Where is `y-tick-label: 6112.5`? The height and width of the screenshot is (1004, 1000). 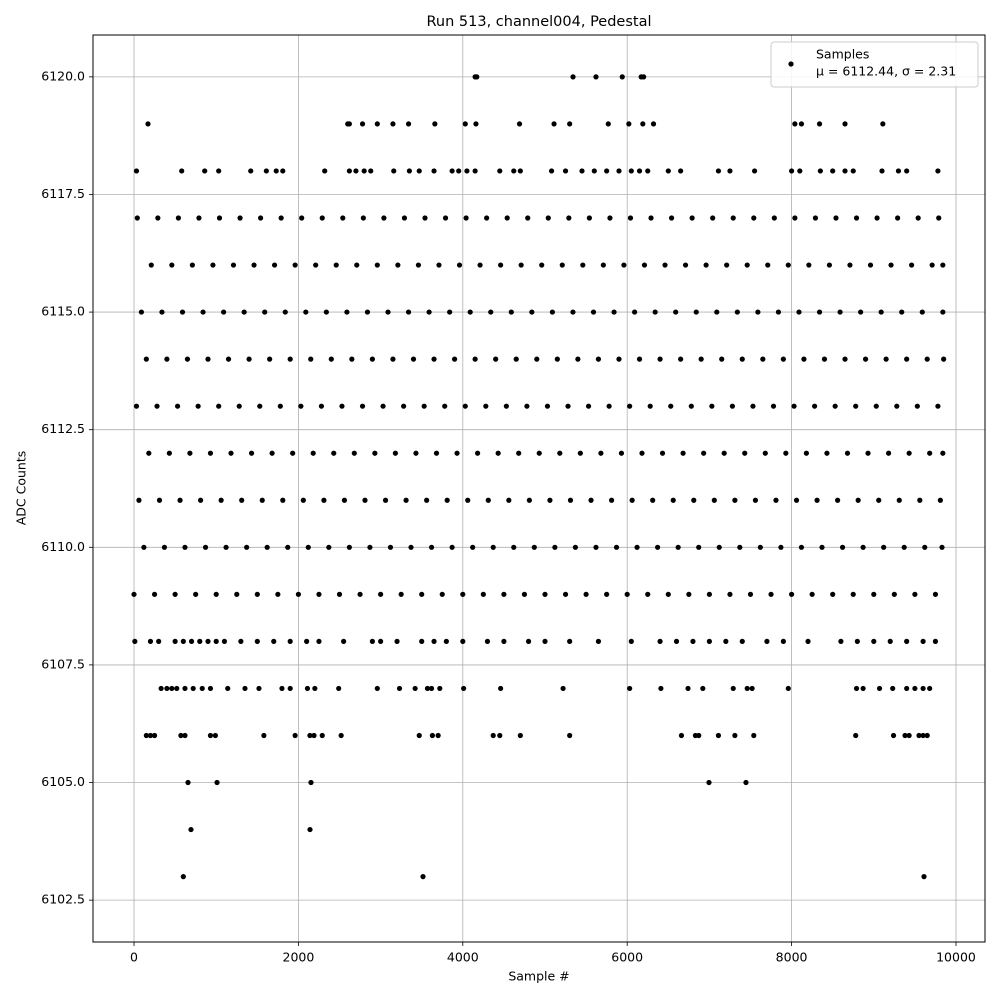
y-tick-label: 6112.5 is located at coordinates (63, 428).